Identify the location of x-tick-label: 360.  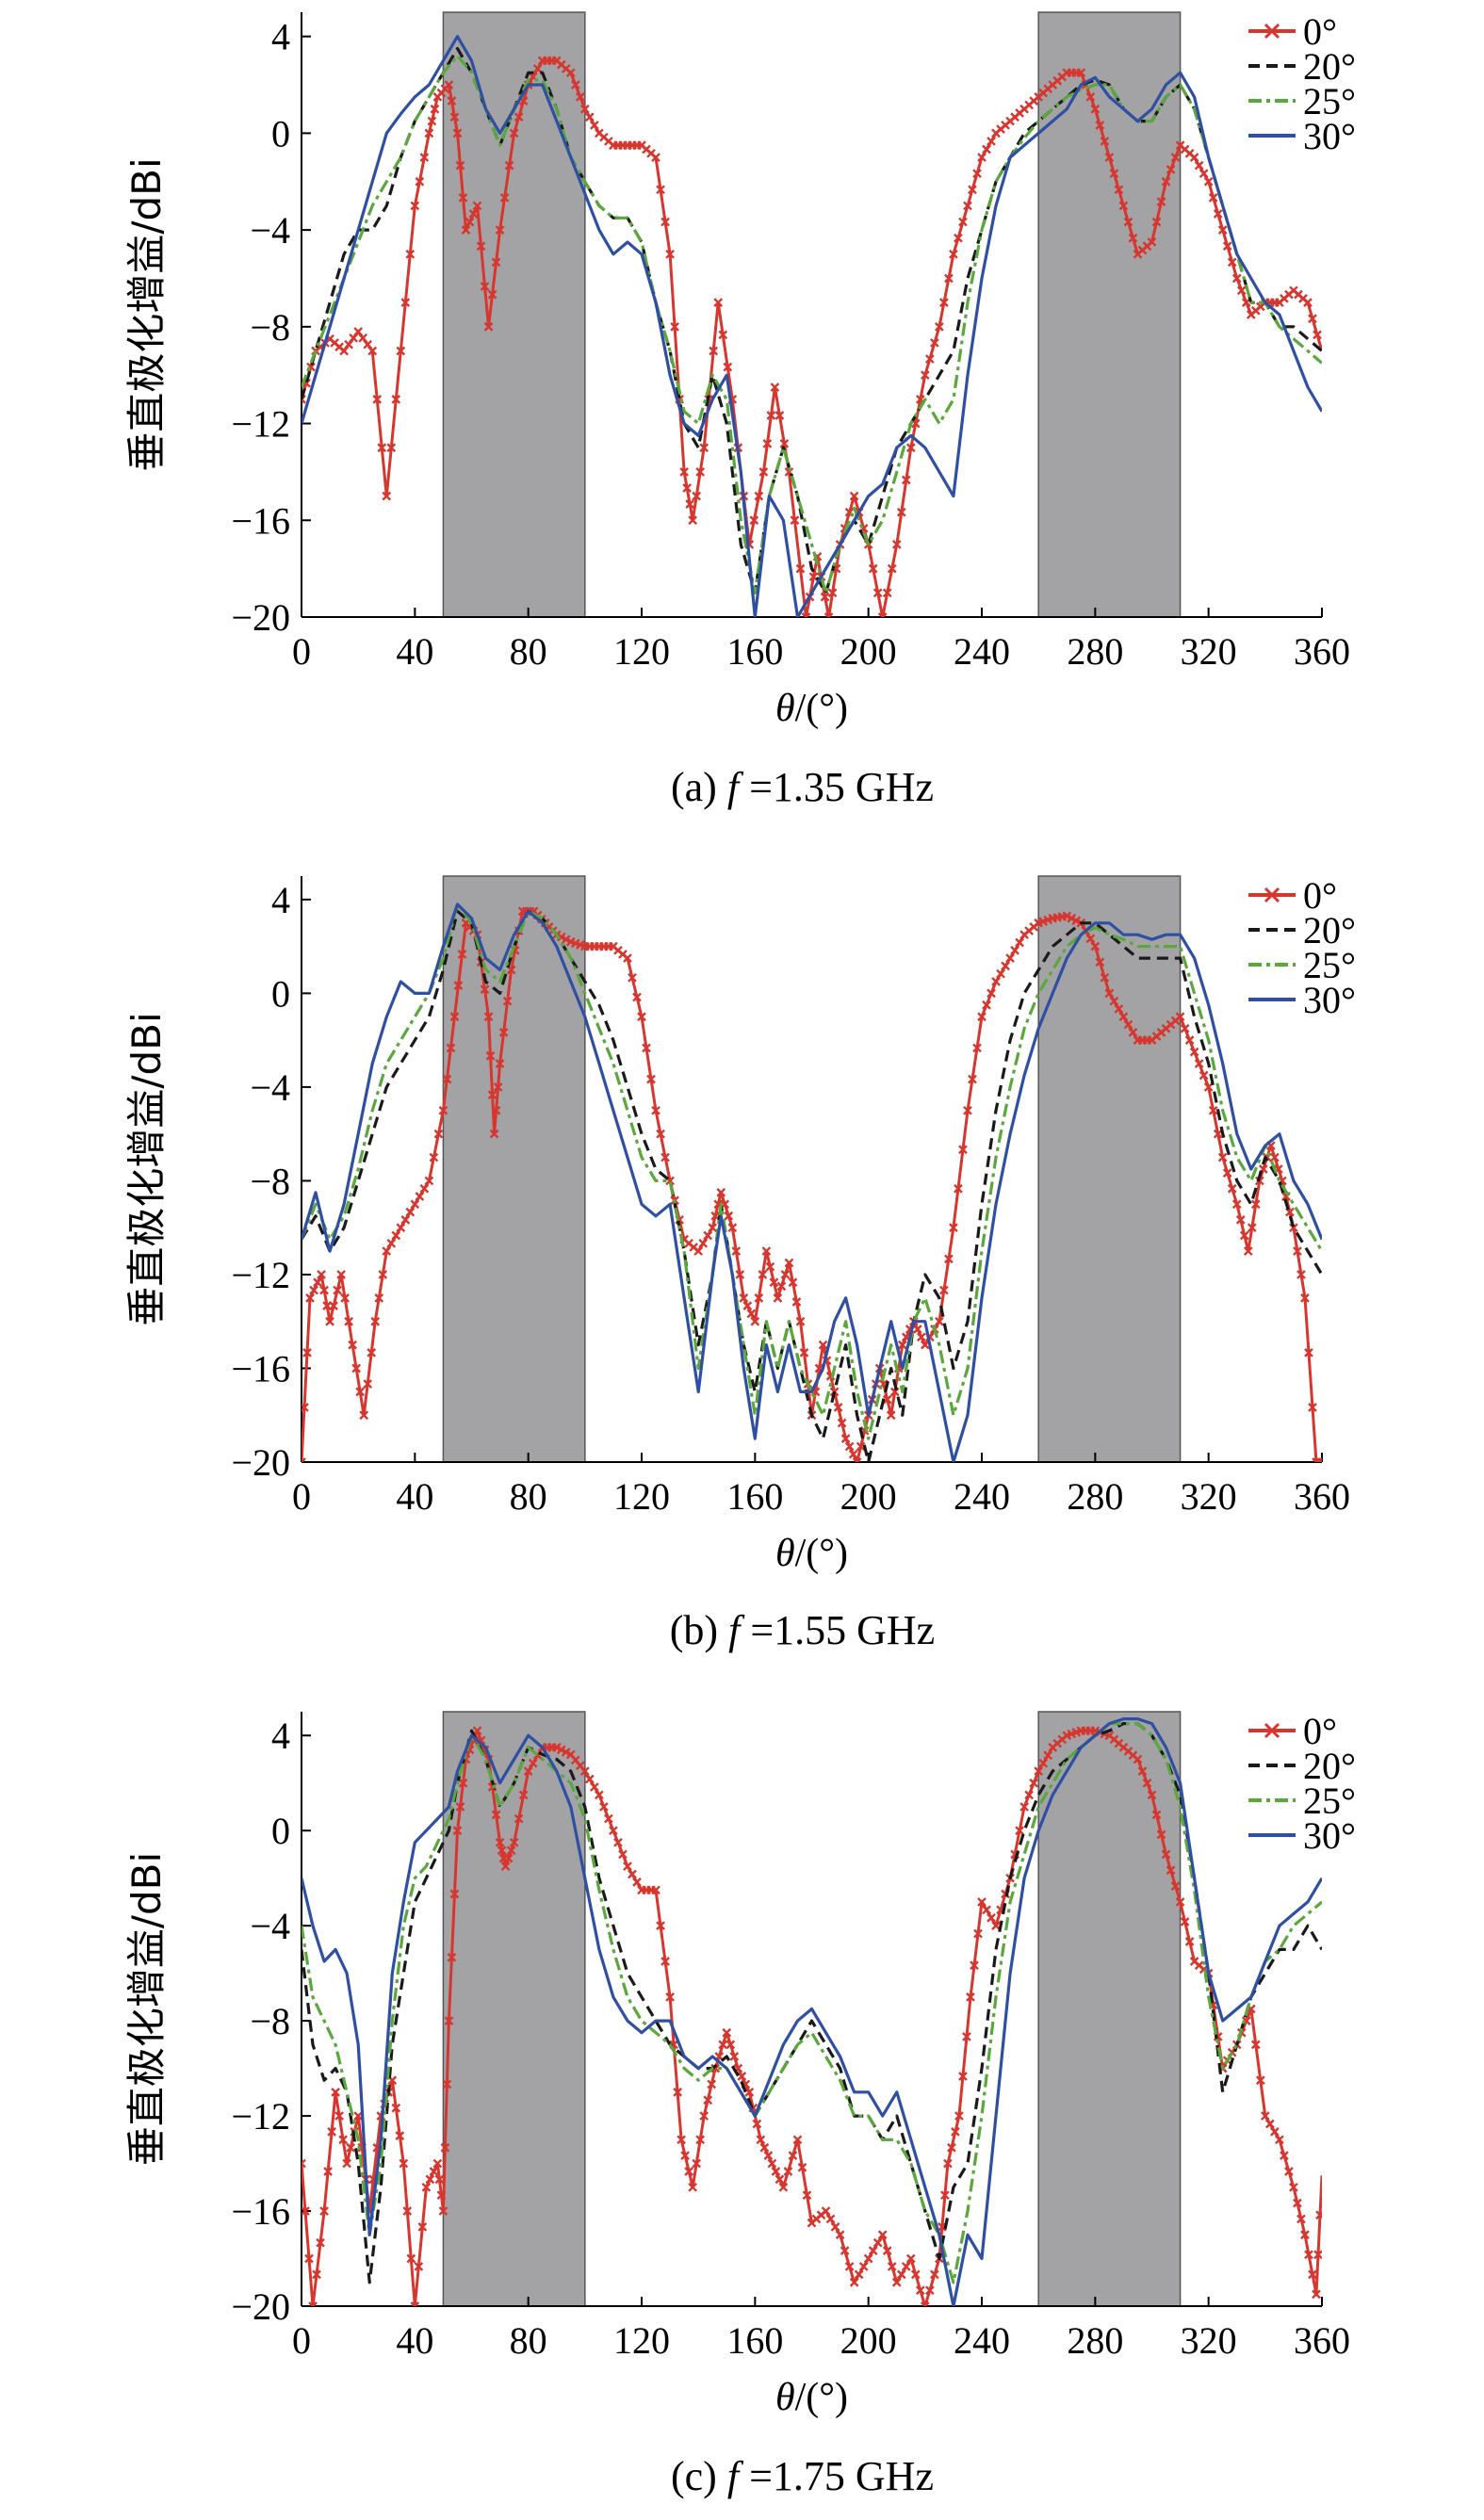
(1322, 2340).